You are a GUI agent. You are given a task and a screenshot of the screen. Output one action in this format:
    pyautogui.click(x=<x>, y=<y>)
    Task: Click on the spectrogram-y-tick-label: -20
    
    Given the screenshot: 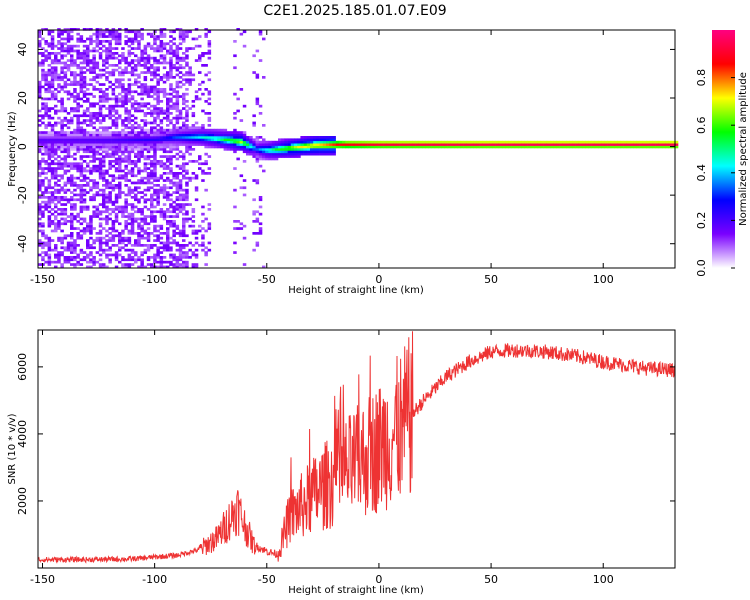 What is the action you would take?
    pyautogui.click(x=22, y=195)
    